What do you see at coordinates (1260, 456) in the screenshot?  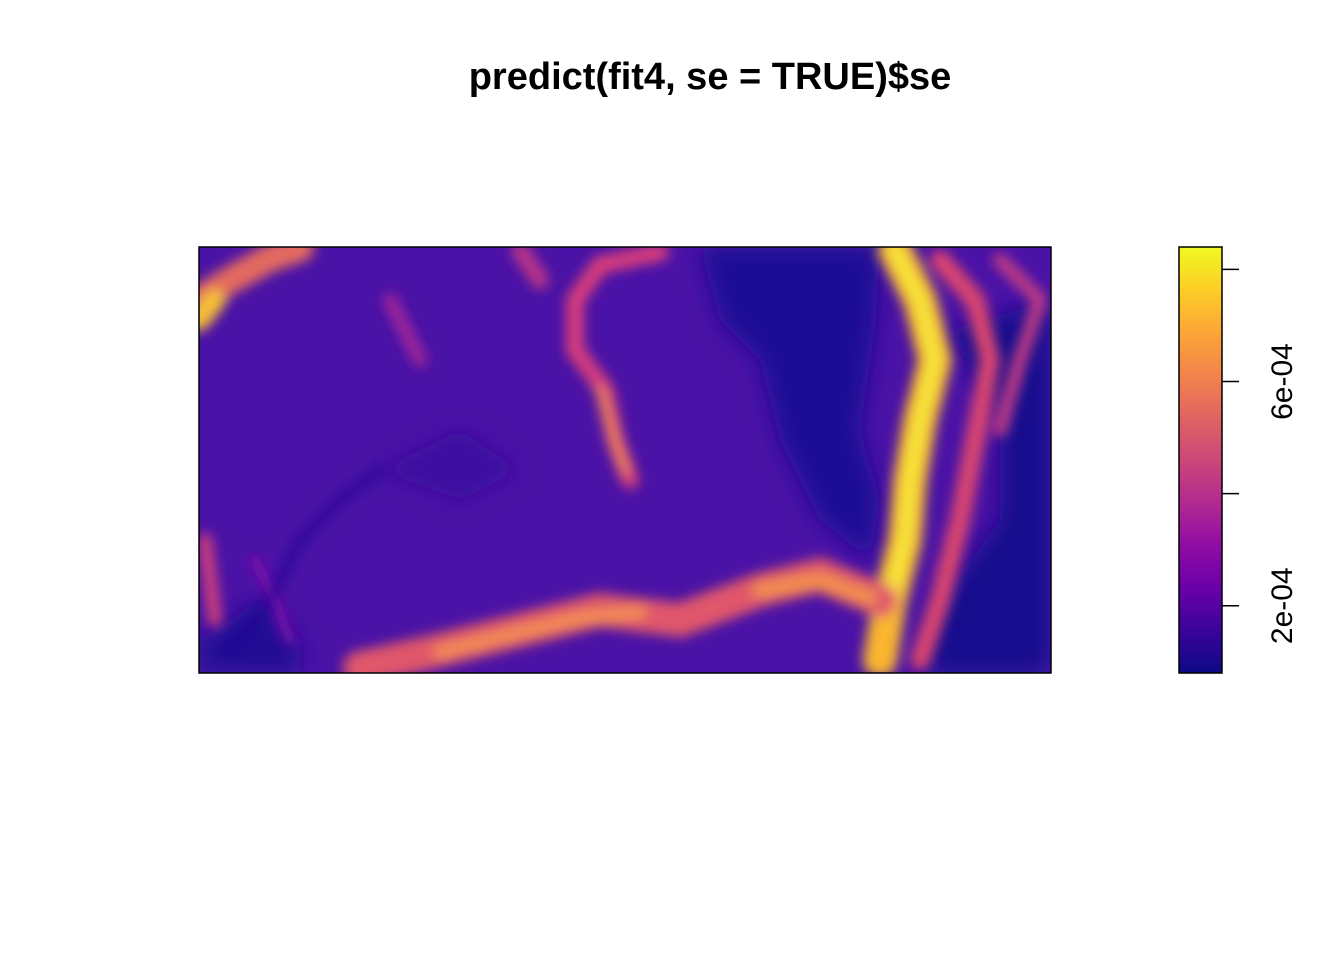 I see `colorbar-ticks: 2e-04 6e-04` at bounding box center [1260, 456].